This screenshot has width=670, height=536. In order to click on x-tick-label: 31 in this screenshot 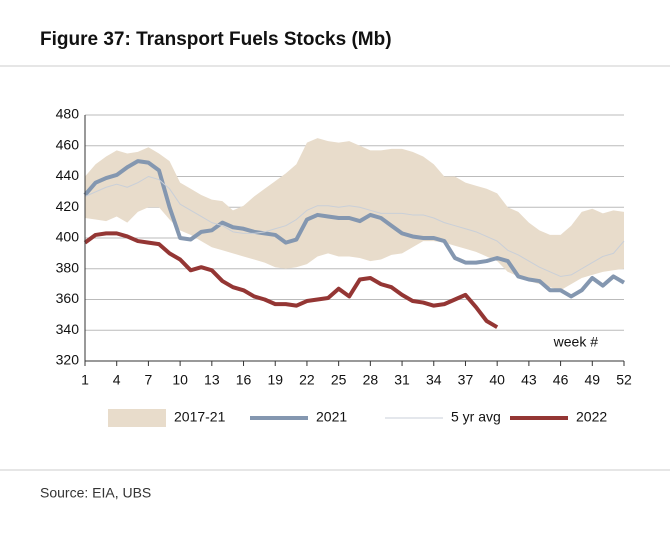, I will do `click(402, 380)`.